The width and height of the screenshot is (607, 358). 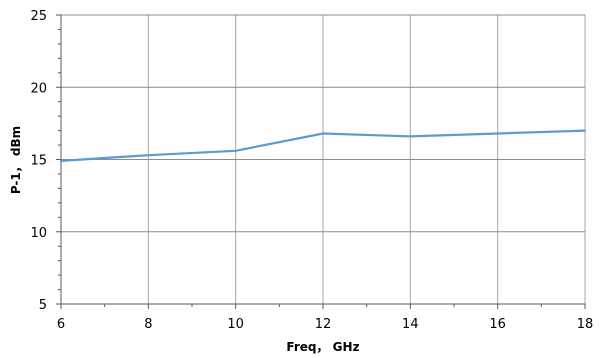 What do you see at coordinates (43, 305) in the screenshot?
I see `y-tick-label: 5` at bounding box center [43, 305].